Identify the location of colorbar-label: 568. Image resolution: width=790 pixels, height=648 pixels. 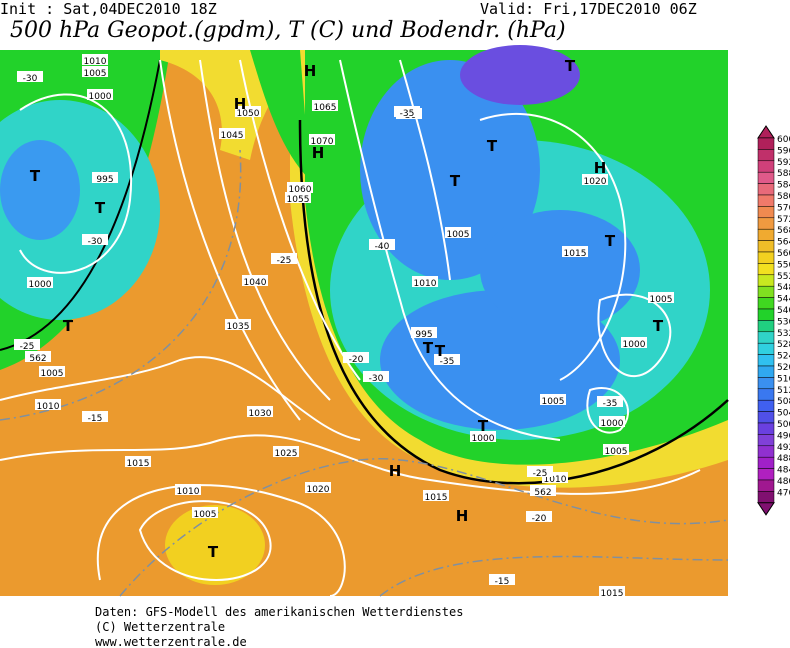
(783, 231).